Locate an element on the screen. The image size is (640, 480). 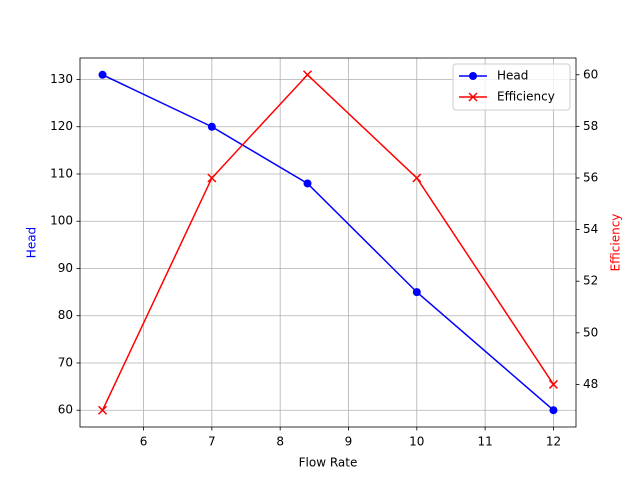
y-tick-label: 130 is located at coordinates (61, 79).